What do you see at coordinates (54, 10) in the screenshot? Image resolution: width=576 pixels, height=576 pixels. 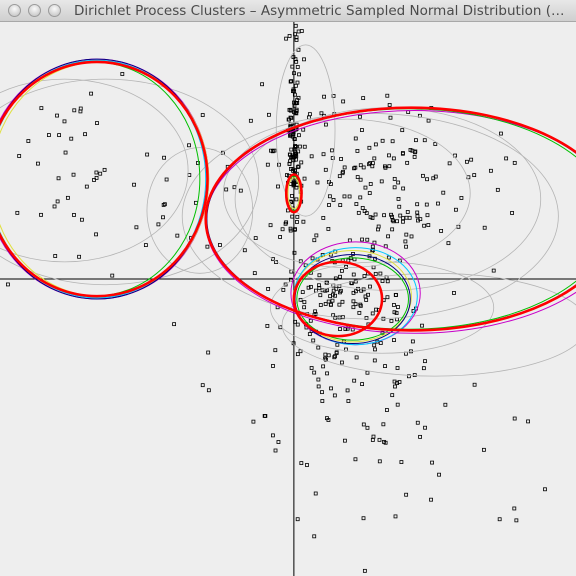 I see `zoom-window-icon` at bounding box center [54, 10].